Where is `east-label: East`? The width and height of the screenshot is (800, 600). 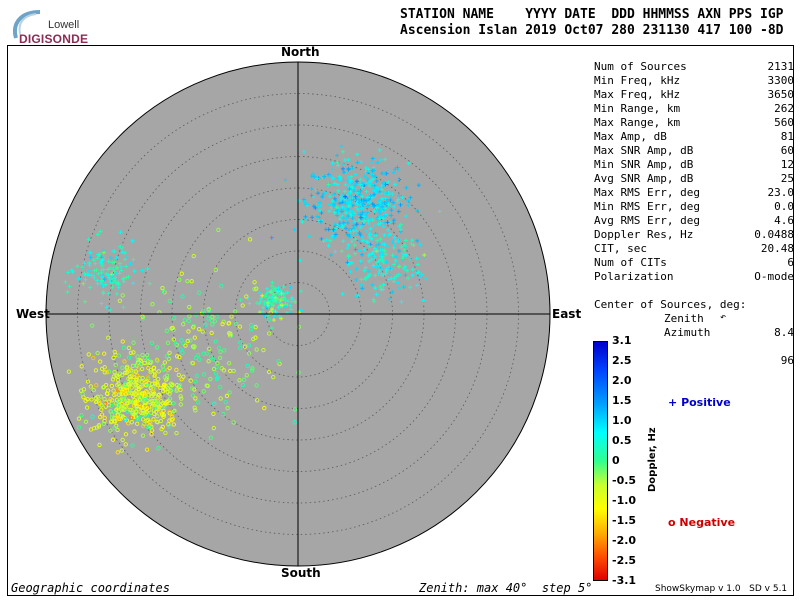
east-label: East is located at coordinates (567, 314).